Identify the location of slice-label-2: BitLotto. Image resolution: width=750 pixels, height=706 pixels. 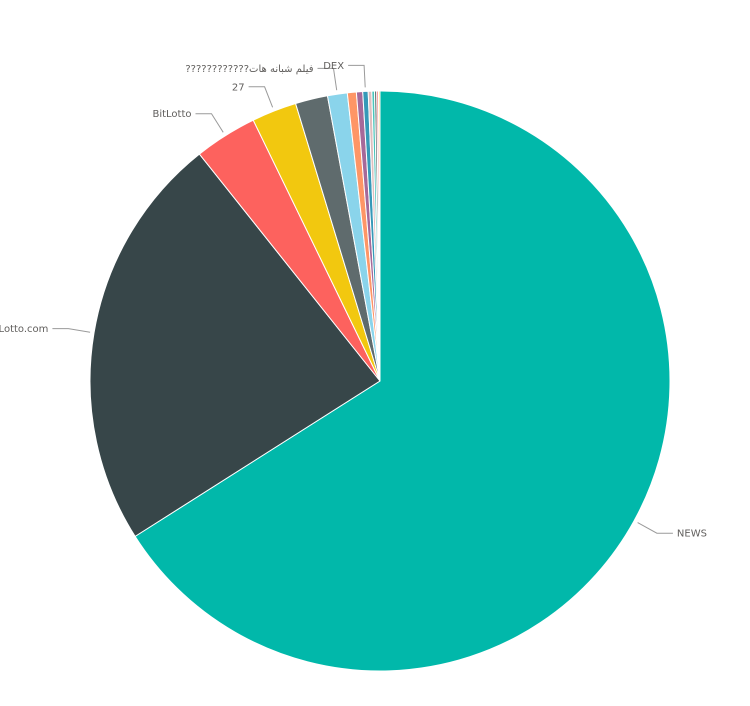
(171, 114).